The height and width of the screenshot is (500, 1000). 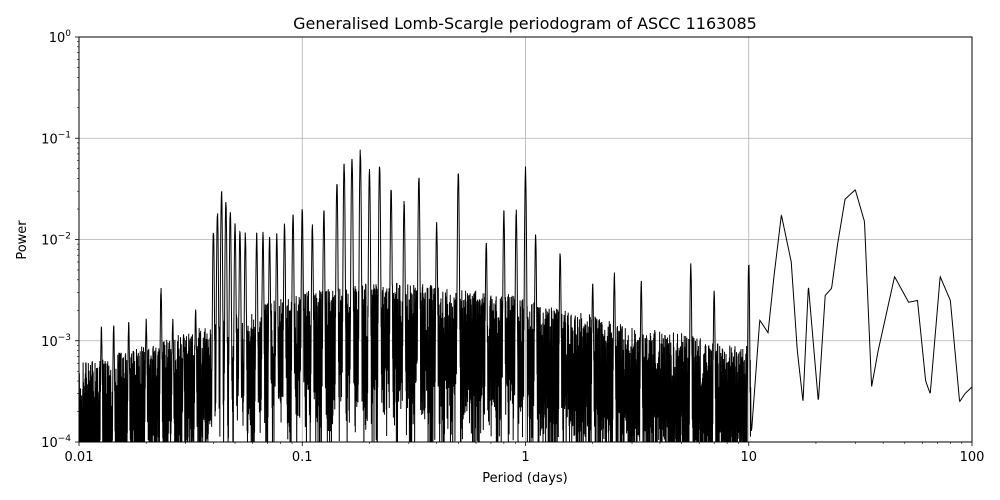 I want to click on x-axis-ticks: 0.01 0.1 1 10 100, so click(x=525, y=453).